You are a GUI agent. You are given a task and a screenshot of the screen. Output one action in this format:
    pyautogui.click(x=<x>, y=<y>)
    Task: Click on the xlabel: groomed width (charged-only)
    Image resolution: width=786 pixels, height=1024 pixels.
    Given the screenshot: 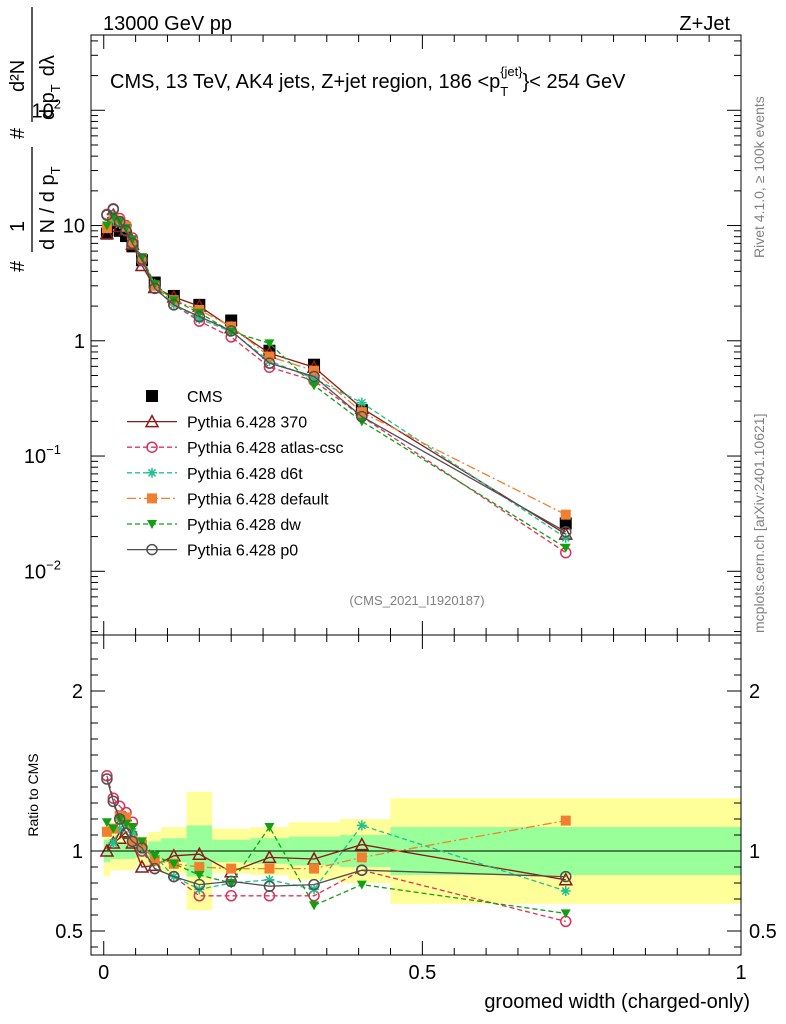 What is the action you would take?
    pyautogui.click(x=617, y=1002)
    